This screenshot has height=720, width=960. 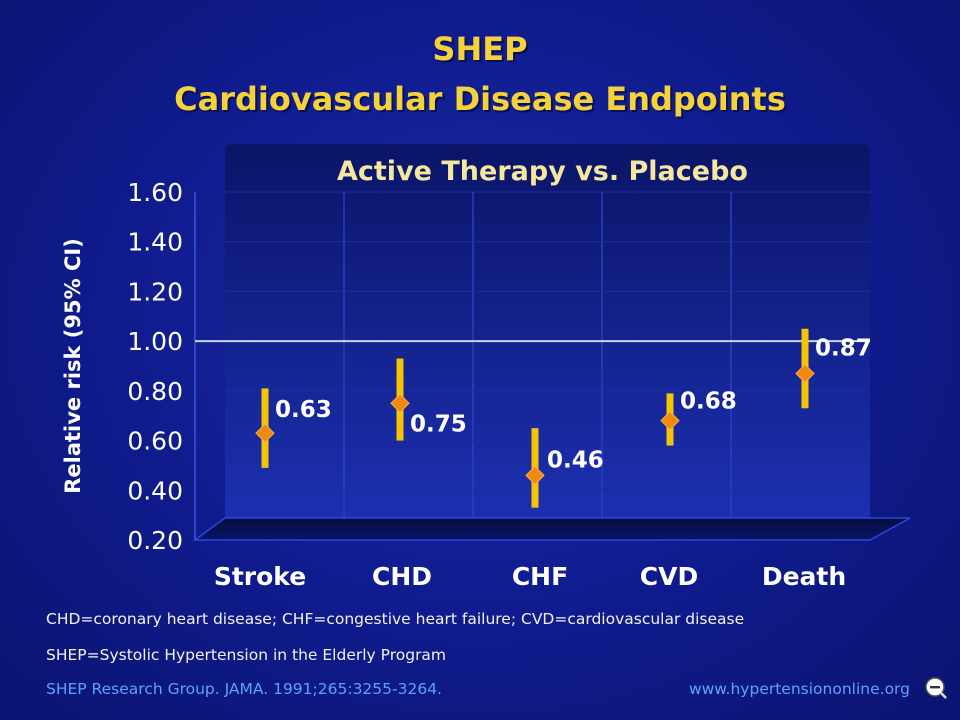 I want to click on x-tick-label-death: Death, so click(x=804, y=576).